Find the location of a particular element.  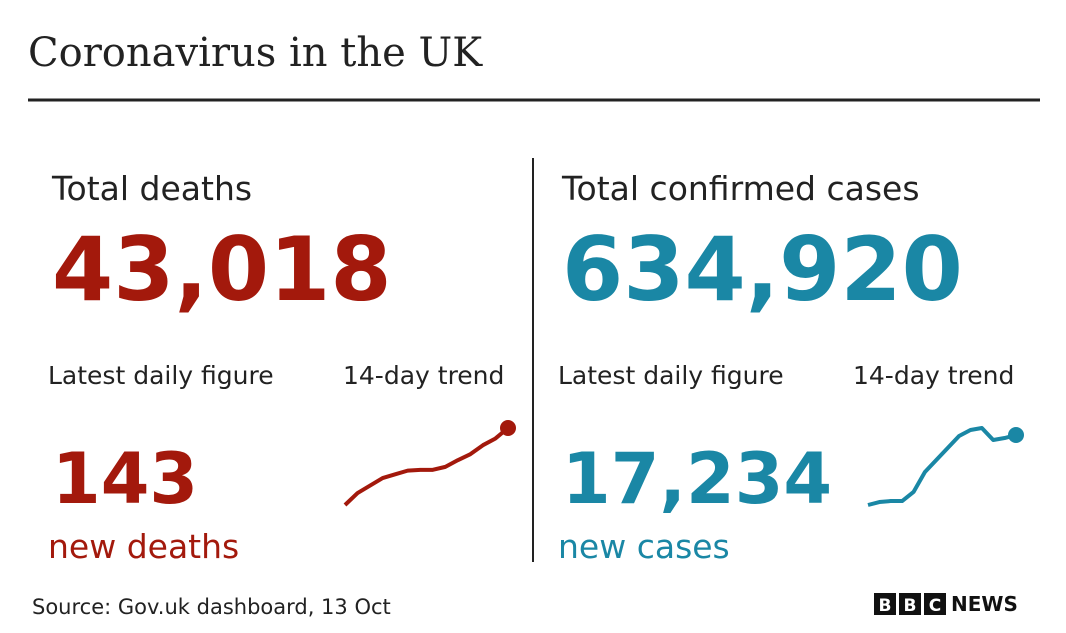

title: Coronavirus in the UK is located at coordinates (255, 53).